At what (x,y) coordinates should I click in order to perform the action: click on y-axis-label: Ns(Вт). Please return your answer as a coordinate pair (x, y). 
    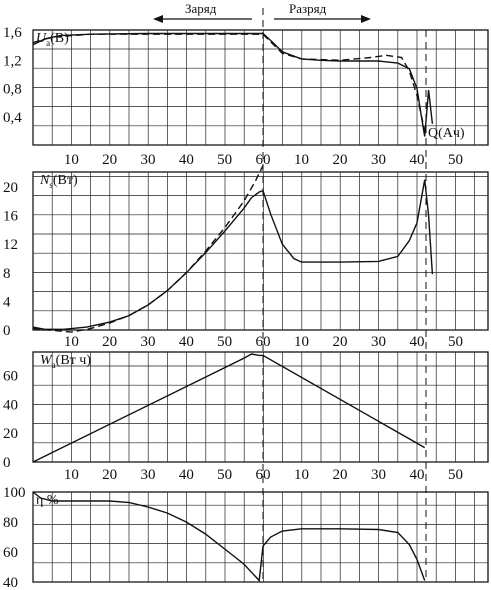
    Looking at the image, I should click on (58, 181).